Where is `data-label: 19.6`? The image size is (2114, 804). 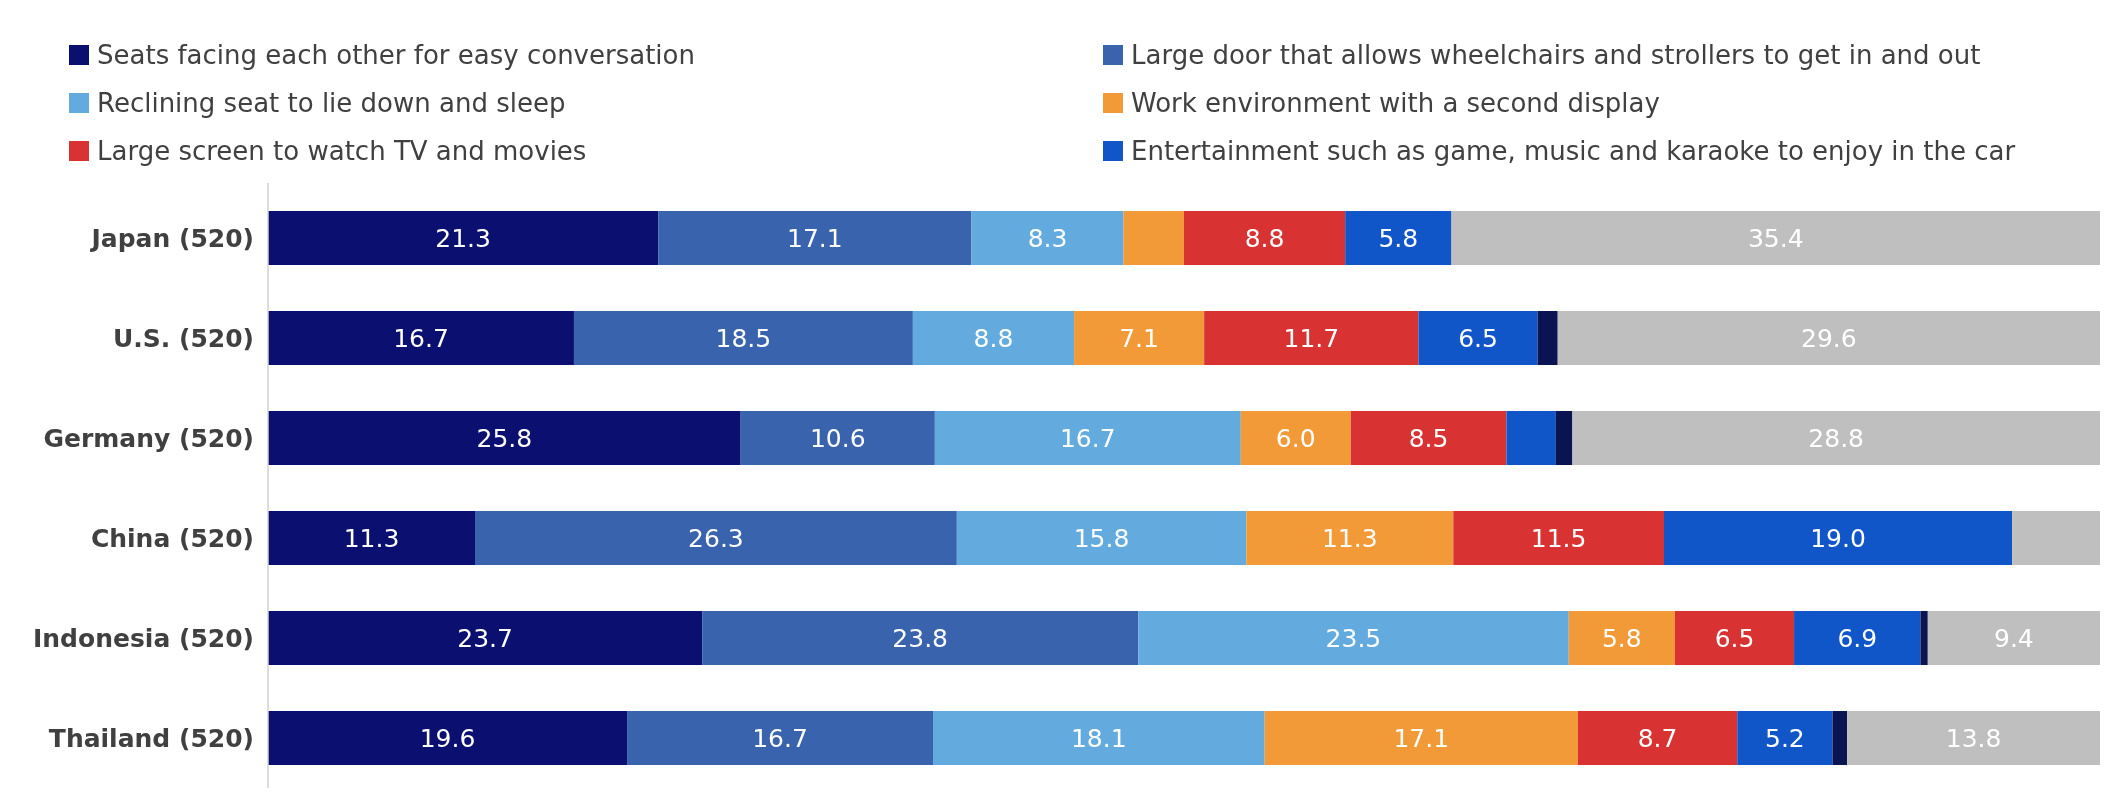
data-label: 19.6 is located at coordinates (447, 738).